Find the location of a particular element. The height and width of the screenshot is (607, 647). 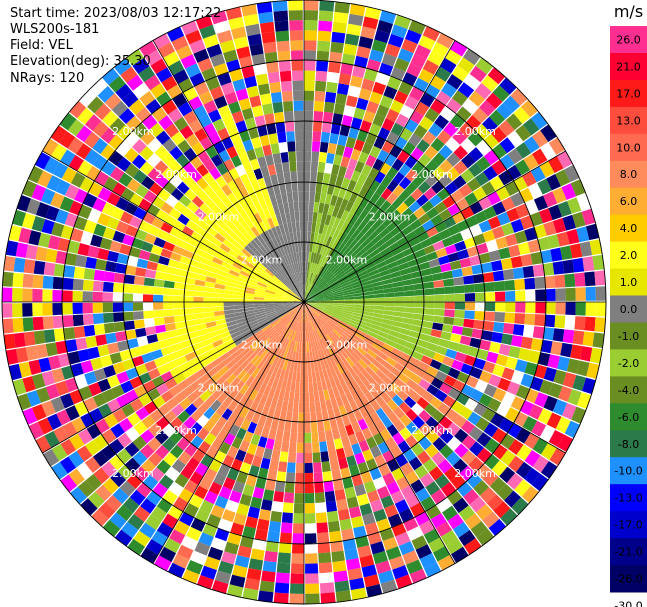

colorbar-tick-label: -4.0 is located at coordinates (628, 390).